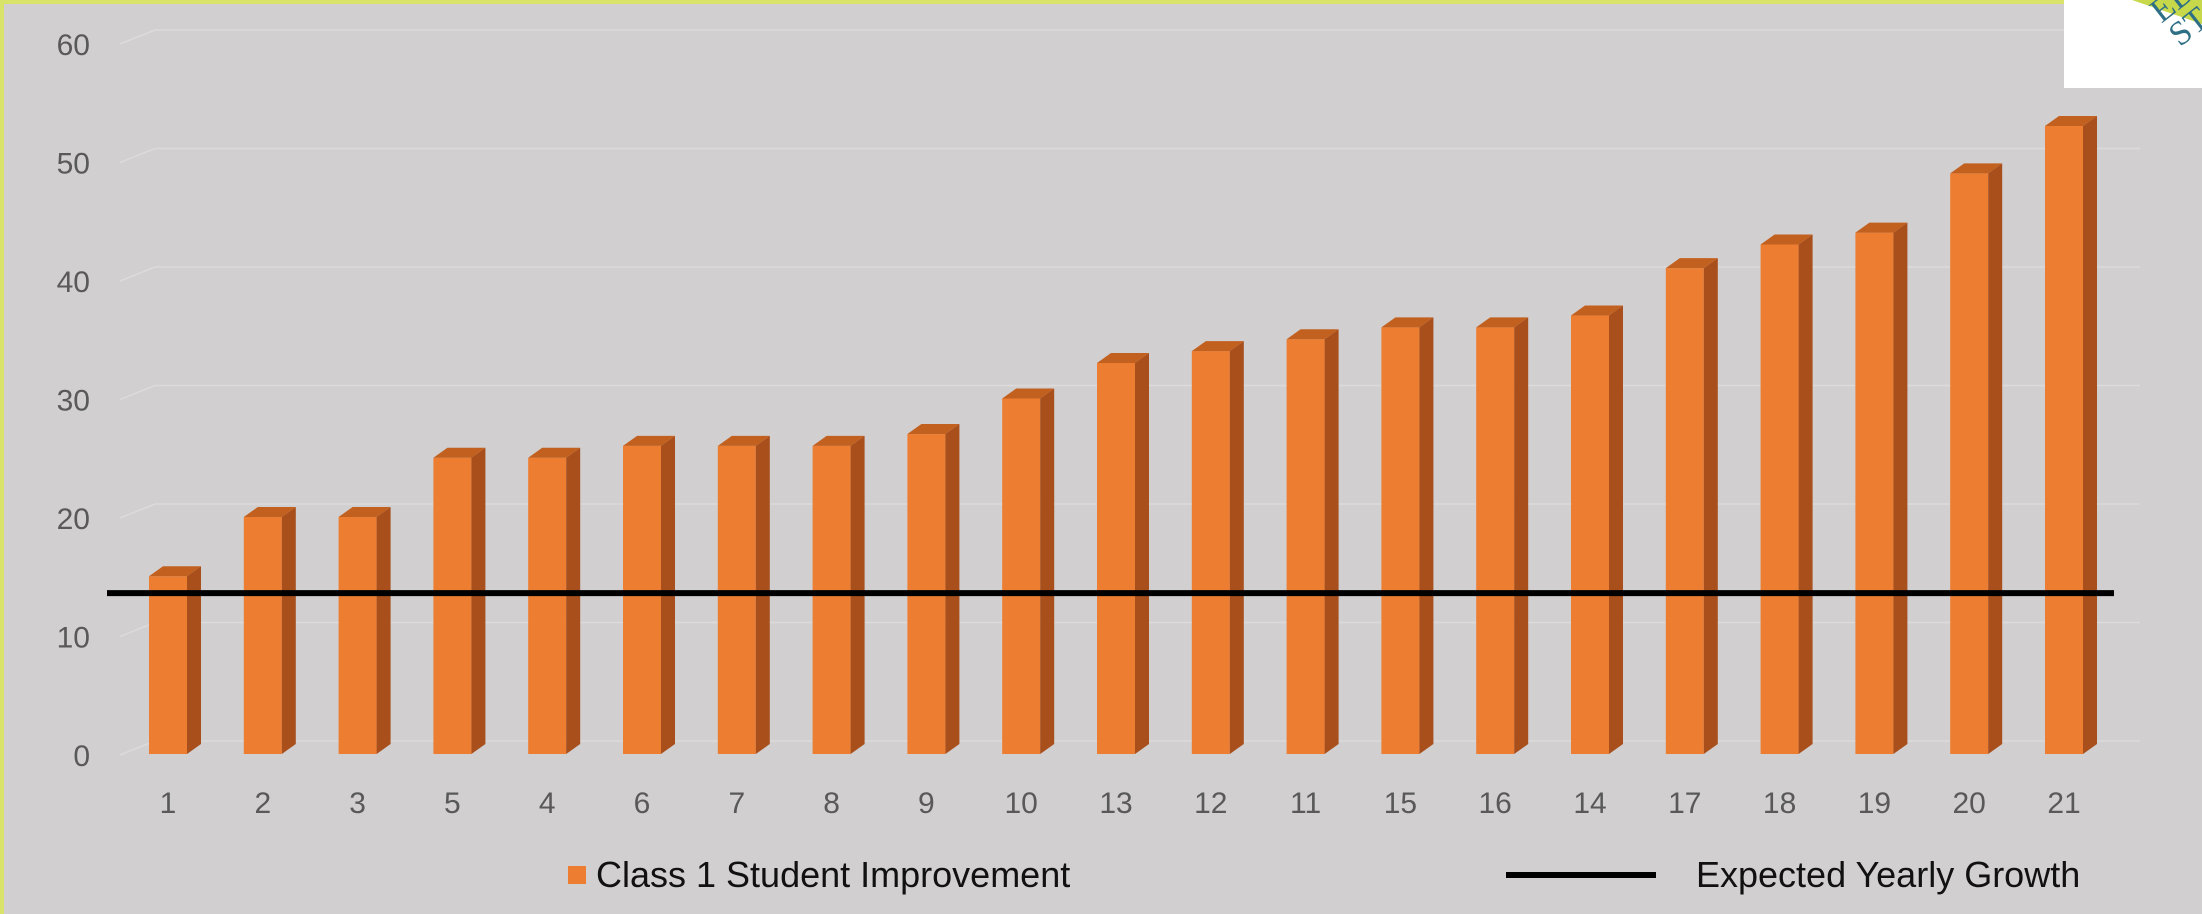  What do you see at coordinates (547, 803) in the screenshot?
I see `x-tick-label: 4` at bounding box center [547, 803].